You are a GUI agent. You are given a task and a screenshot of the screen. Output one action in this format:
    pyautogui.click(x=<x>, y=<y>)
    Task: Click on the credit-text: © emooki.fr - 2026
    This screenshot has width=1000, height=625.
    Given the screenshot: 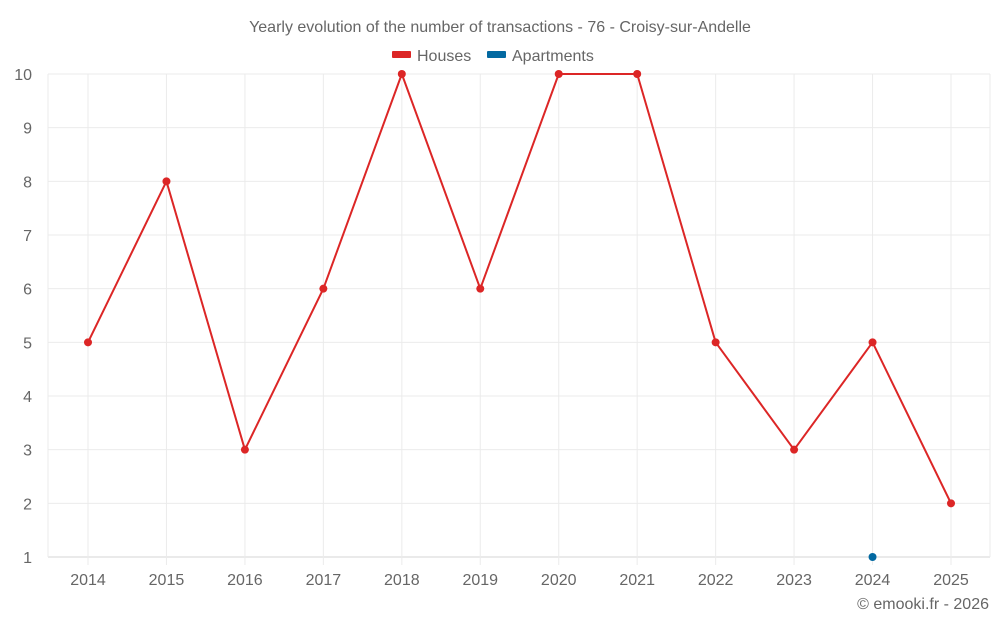 What is the action you would take?
    pyautogui.click(x=923, y=604)
    